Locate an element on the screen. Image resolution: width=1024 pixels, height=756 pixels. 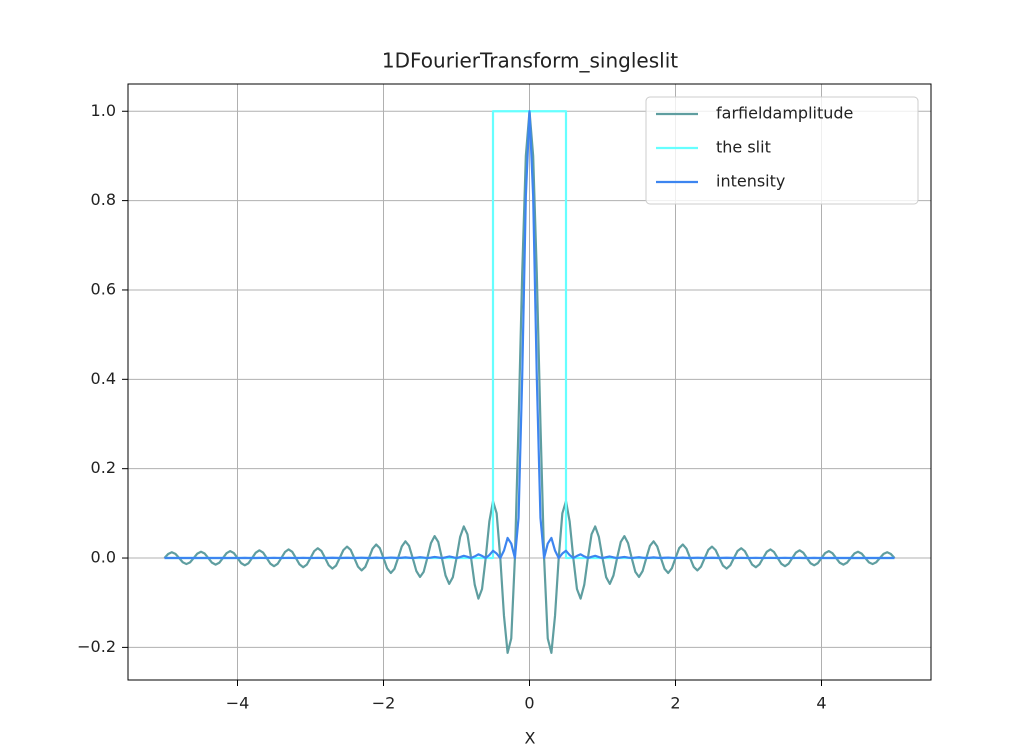
x-tick-label: 0 is located at coordinates (529, 703).